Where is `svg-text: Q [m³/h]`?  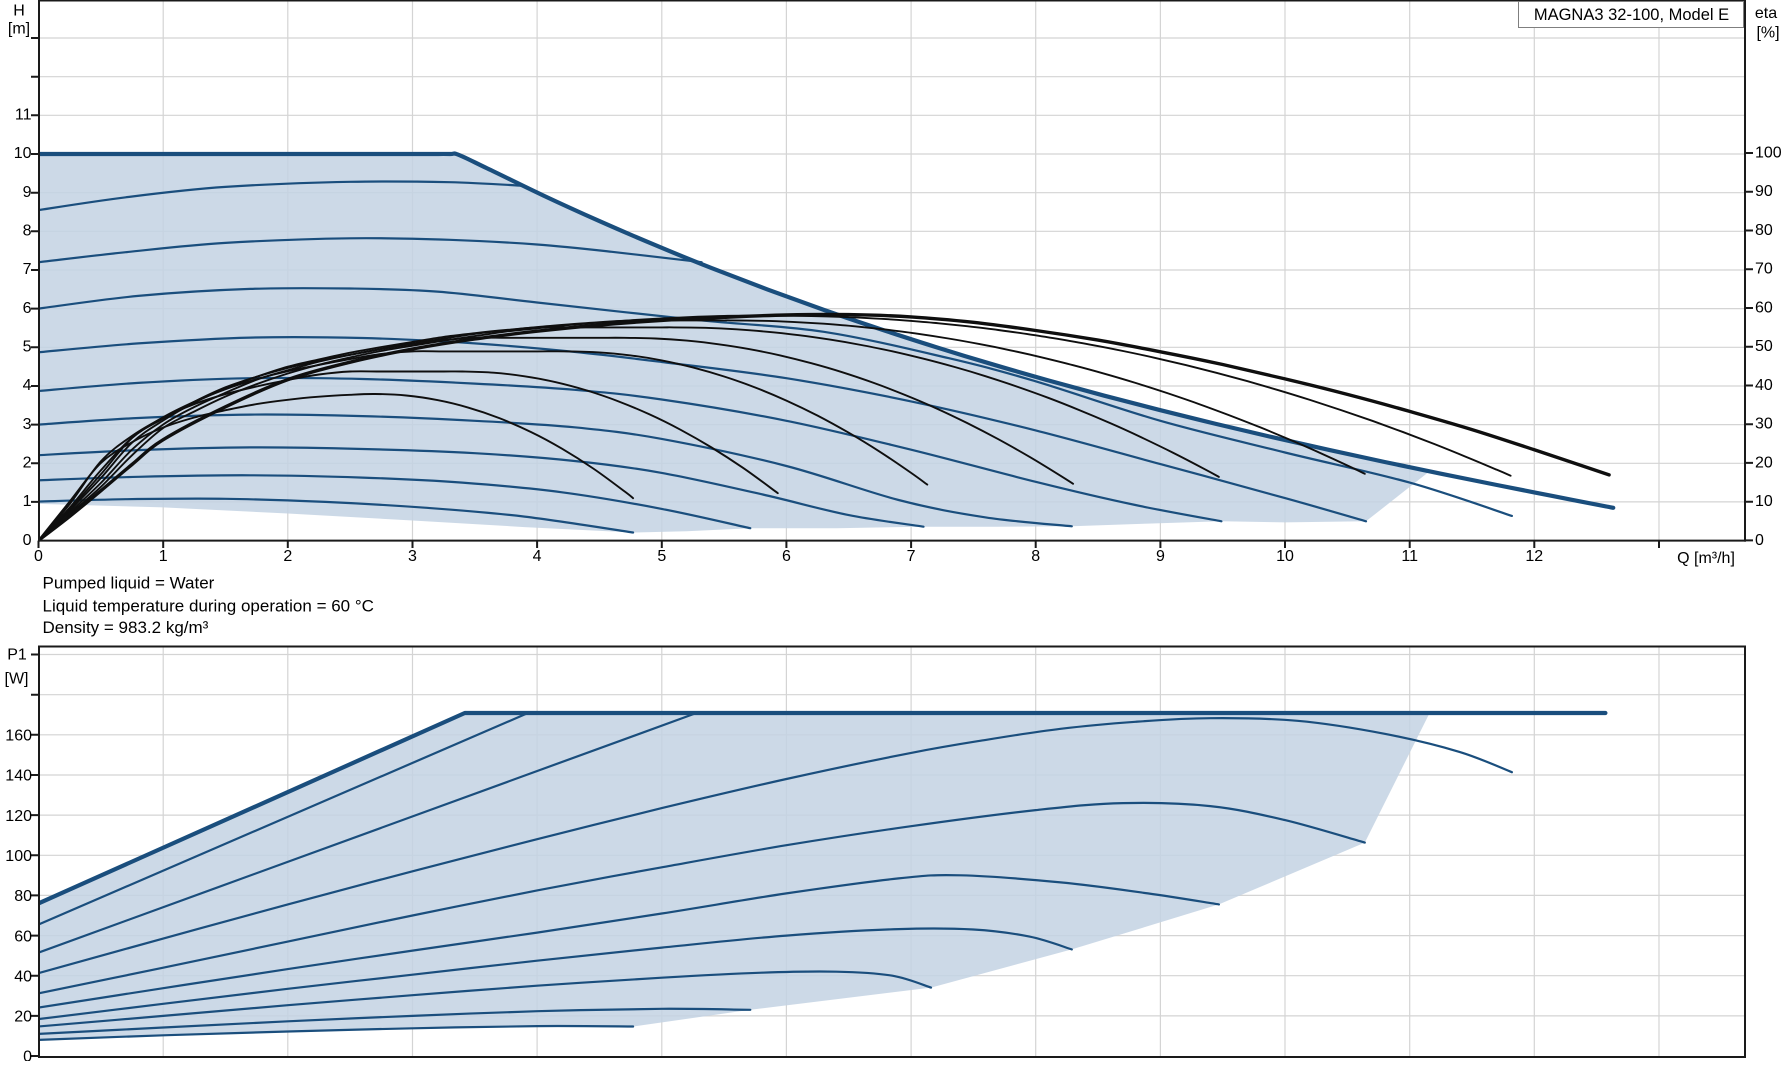
svg-text: Q [m³/h] is located at coordinates (1706, 558).